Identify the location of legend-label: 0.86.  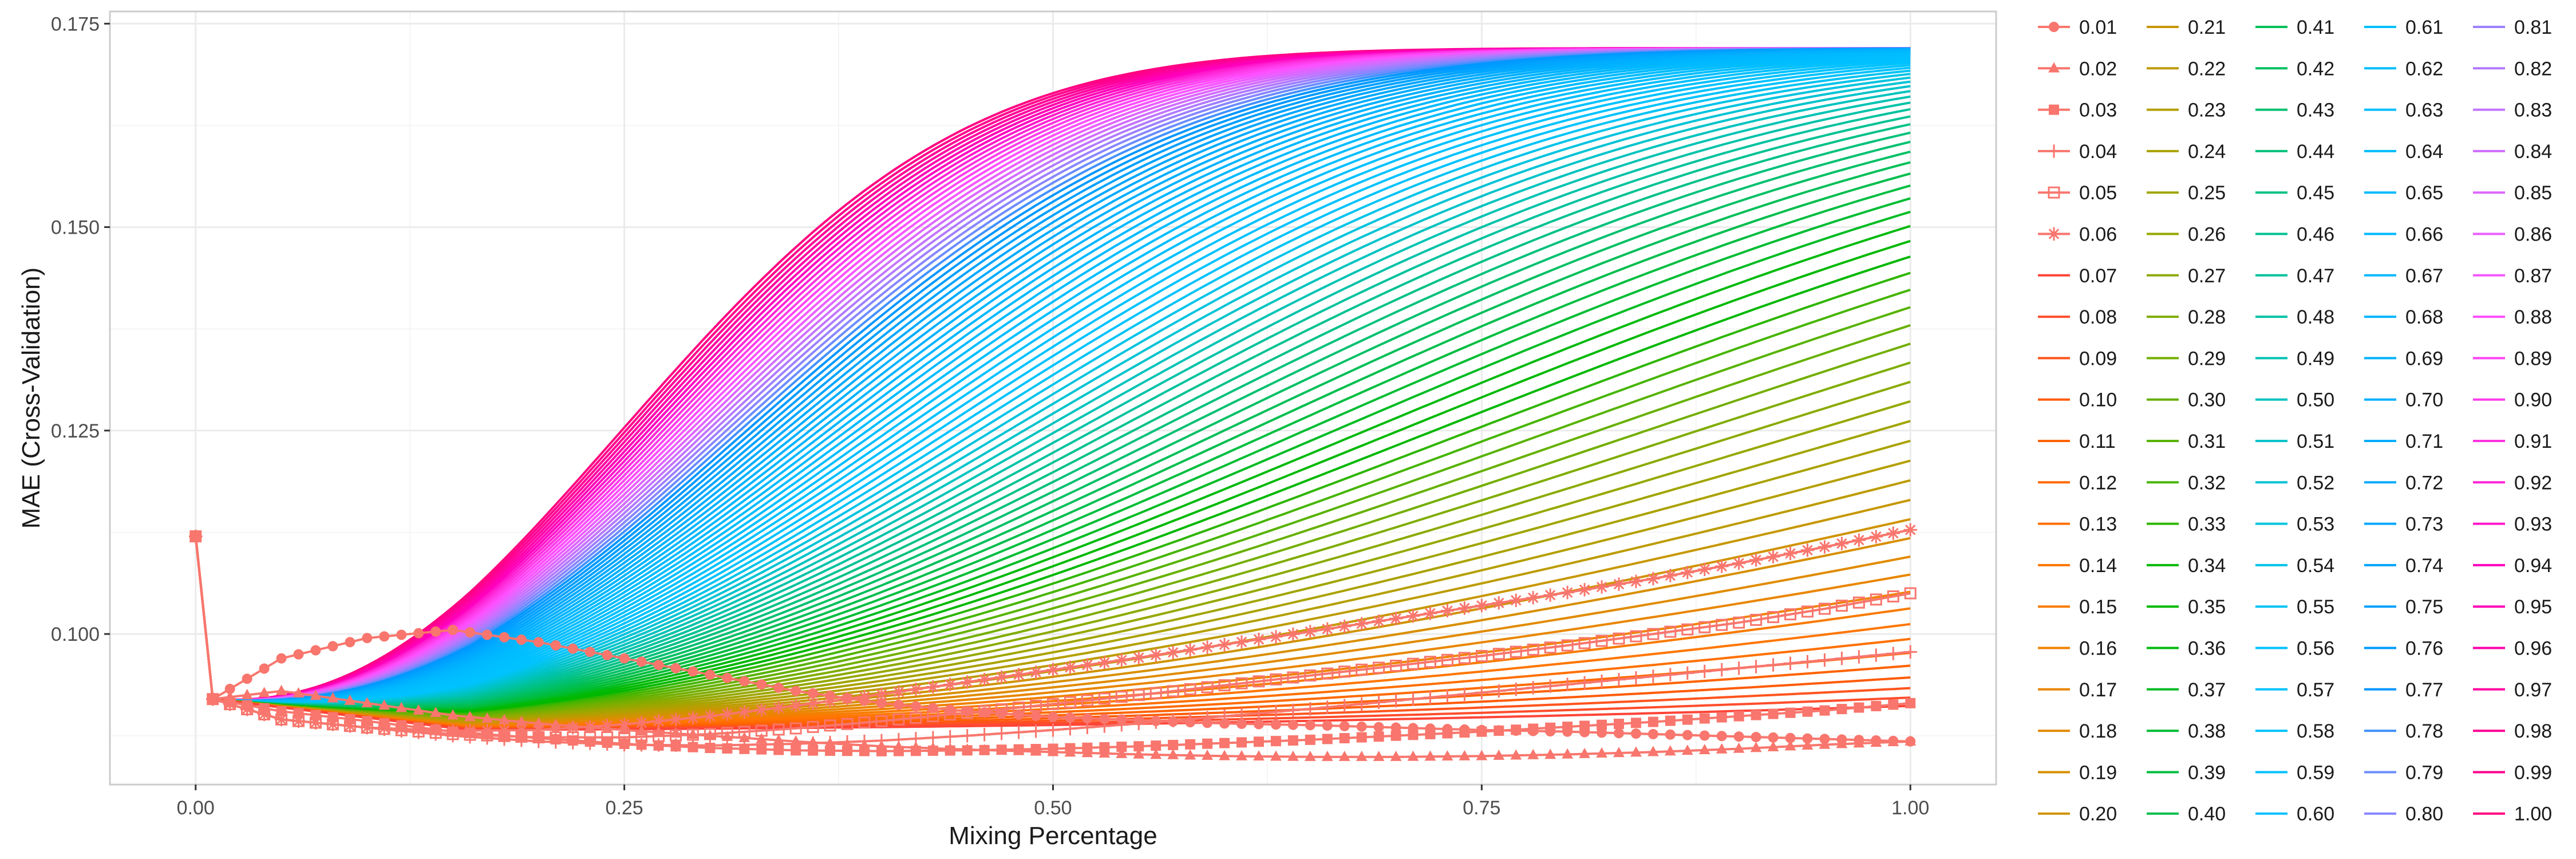
(2533, 235).